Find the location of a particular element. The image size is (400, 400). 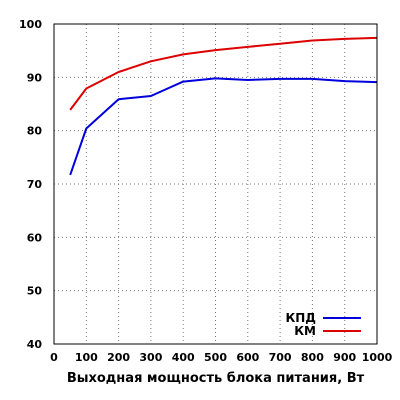

x-tick-label: 900 is located at coordinates (344, 357).